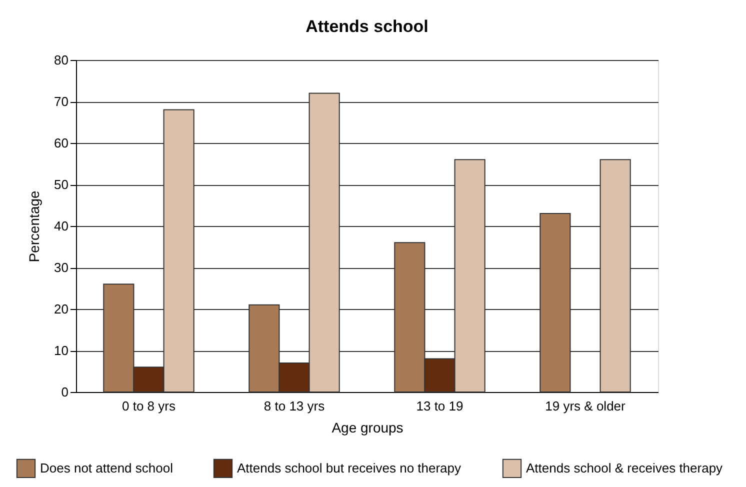  I want to click on x-tick-label: 19 yrs & older, so click(585, 406).